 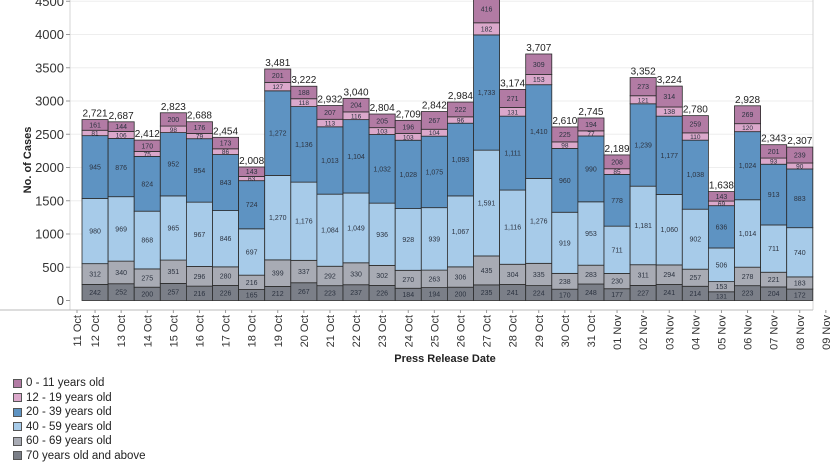 What do you see at coordinates (539, 294) in the screenshot?
I see `segment-value-label: 224` at bounding box center [539, 294].